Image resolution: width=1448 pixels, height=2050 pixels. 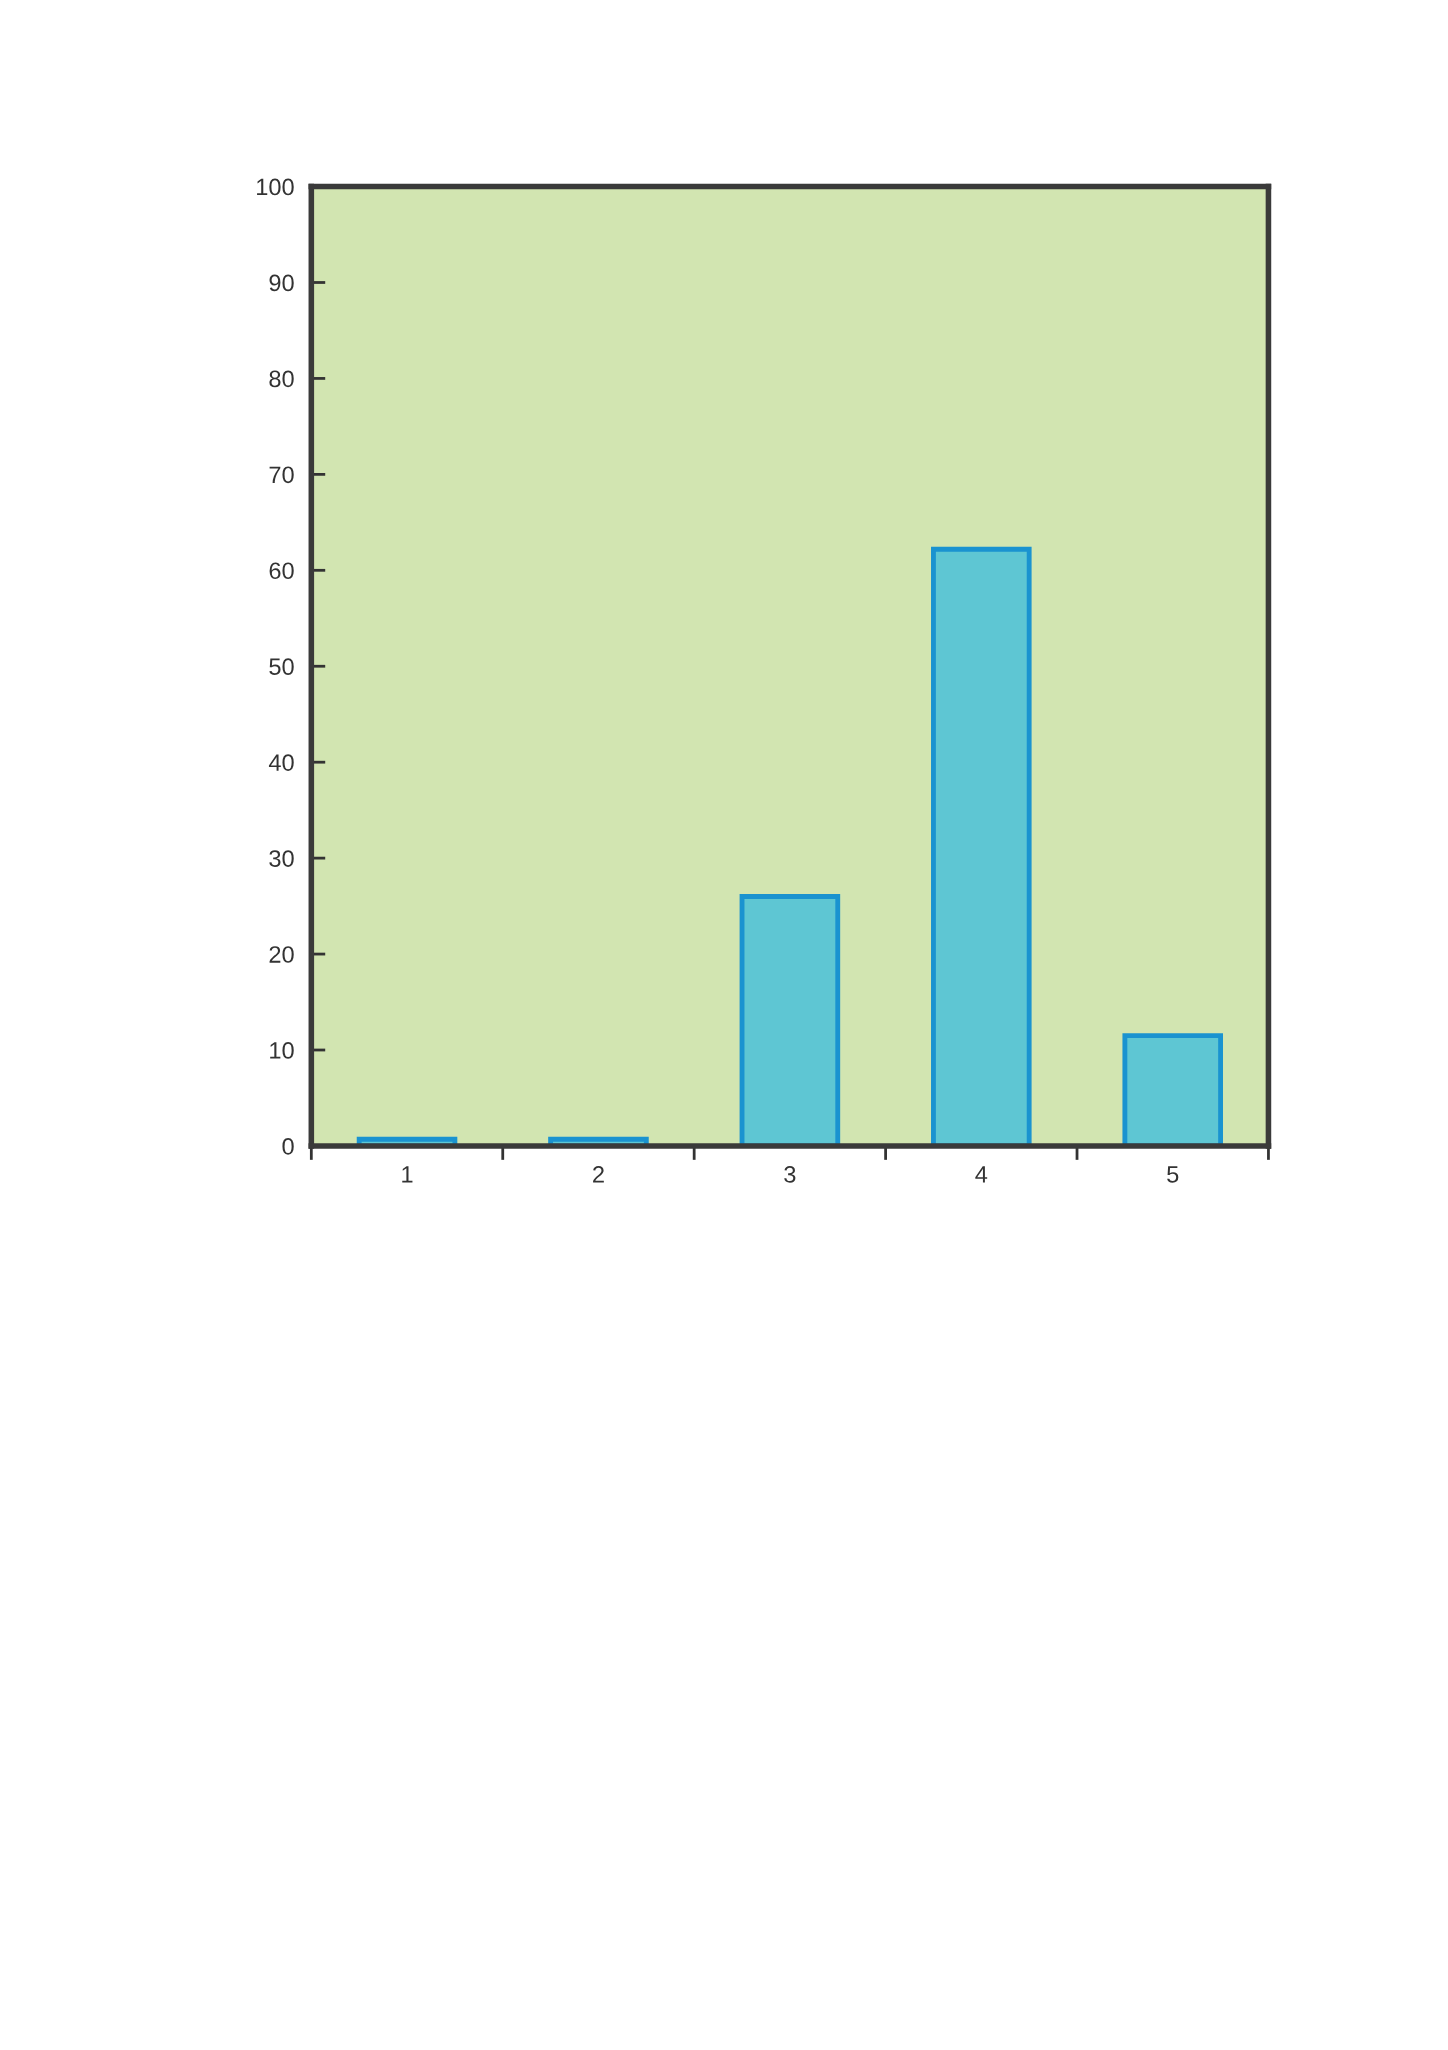 What do you see at coordinates (1173, 1174) in the screenshot?
I see `x-tick-label: 5` at bounding box center [1173, 1174].